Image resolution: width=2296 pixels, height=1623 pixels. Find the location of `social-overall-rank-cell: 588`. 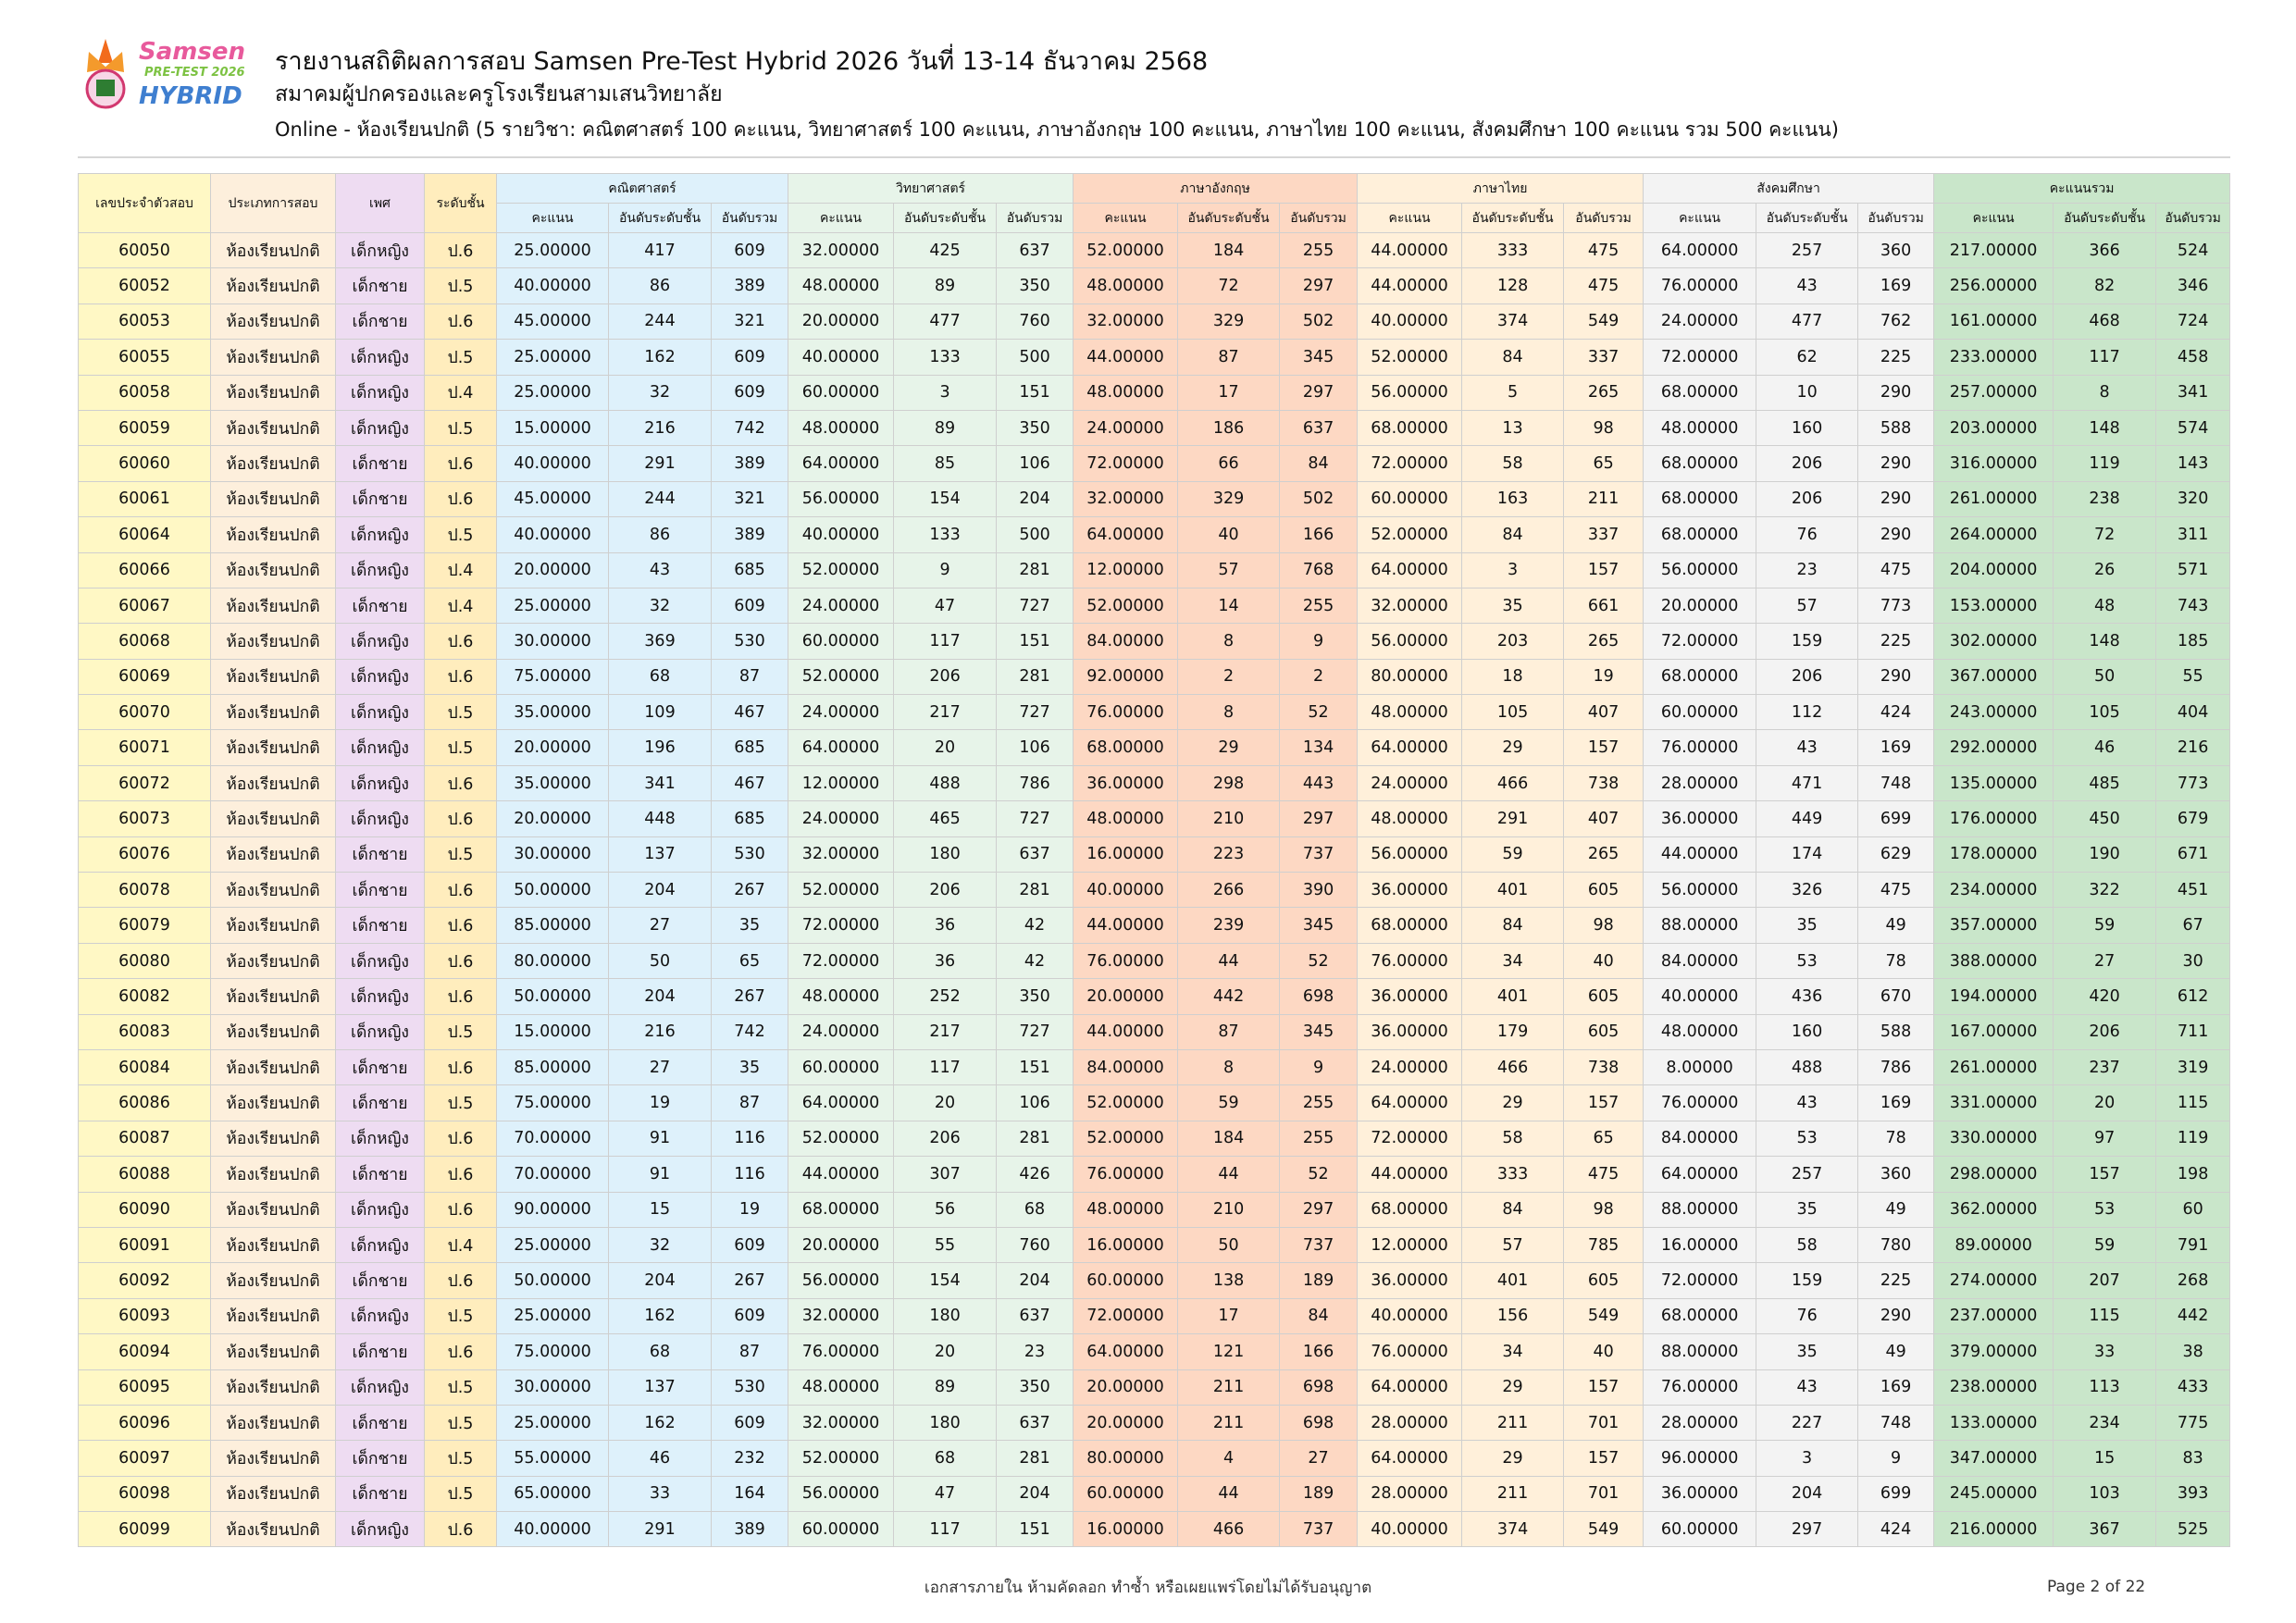

social-overall-rank-cell: 588 is located at coordinates (1896, 1031).